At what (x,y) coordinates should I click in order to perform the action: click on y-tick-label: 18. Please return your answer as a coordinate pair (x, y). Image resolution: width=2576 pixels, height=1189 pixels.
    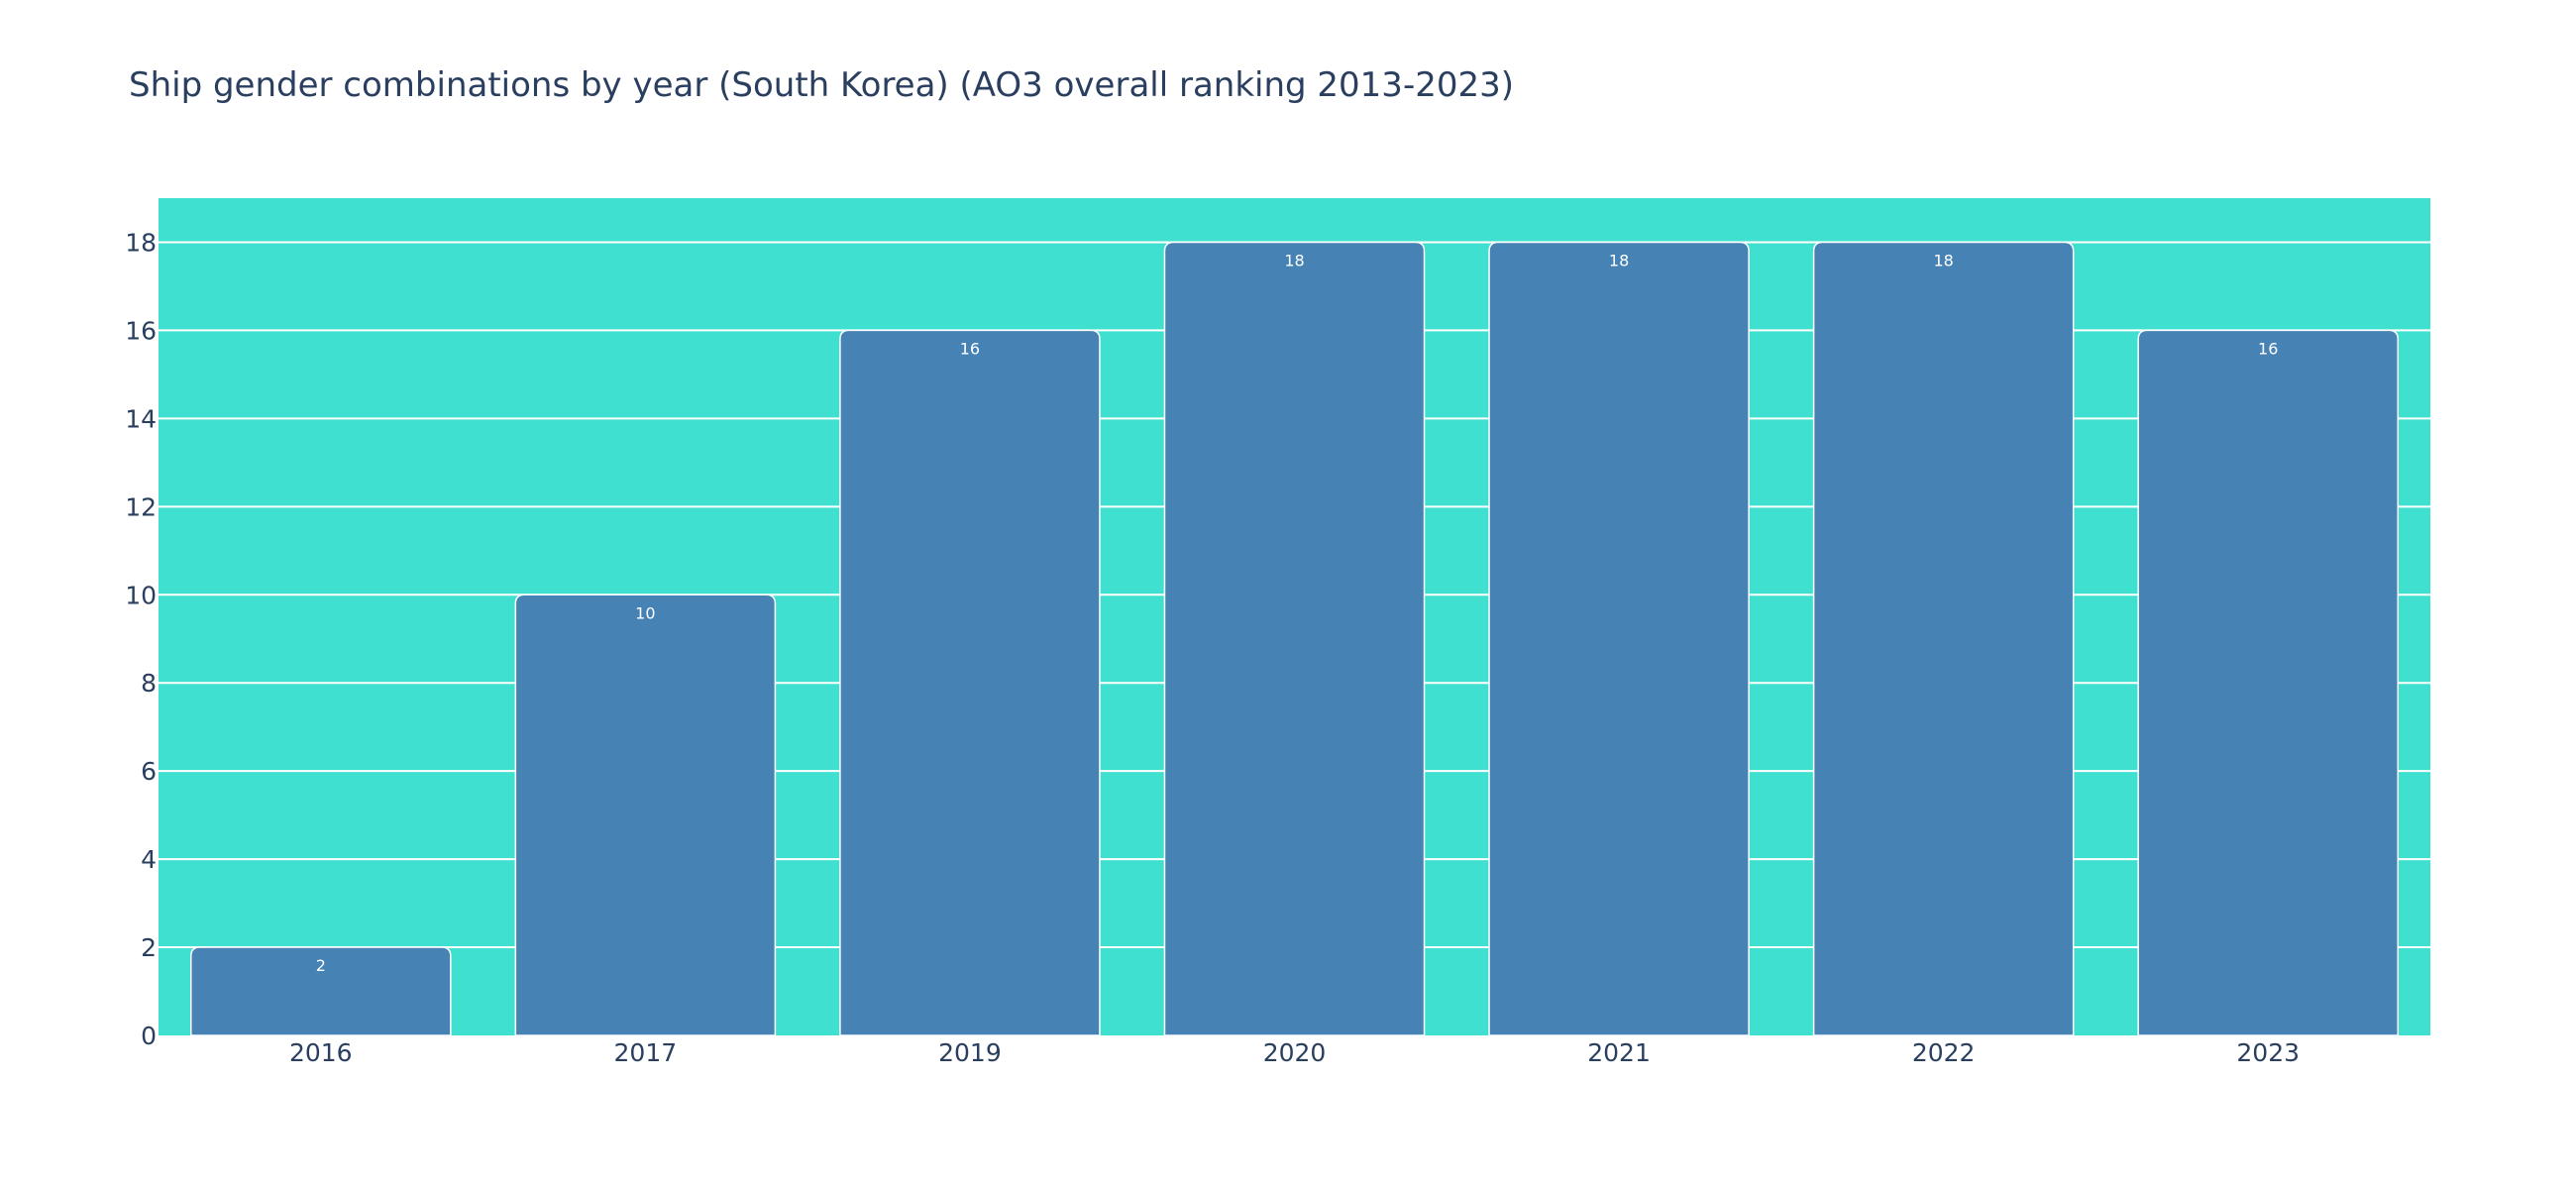
    Looking at the image, I should click on (141, 243).